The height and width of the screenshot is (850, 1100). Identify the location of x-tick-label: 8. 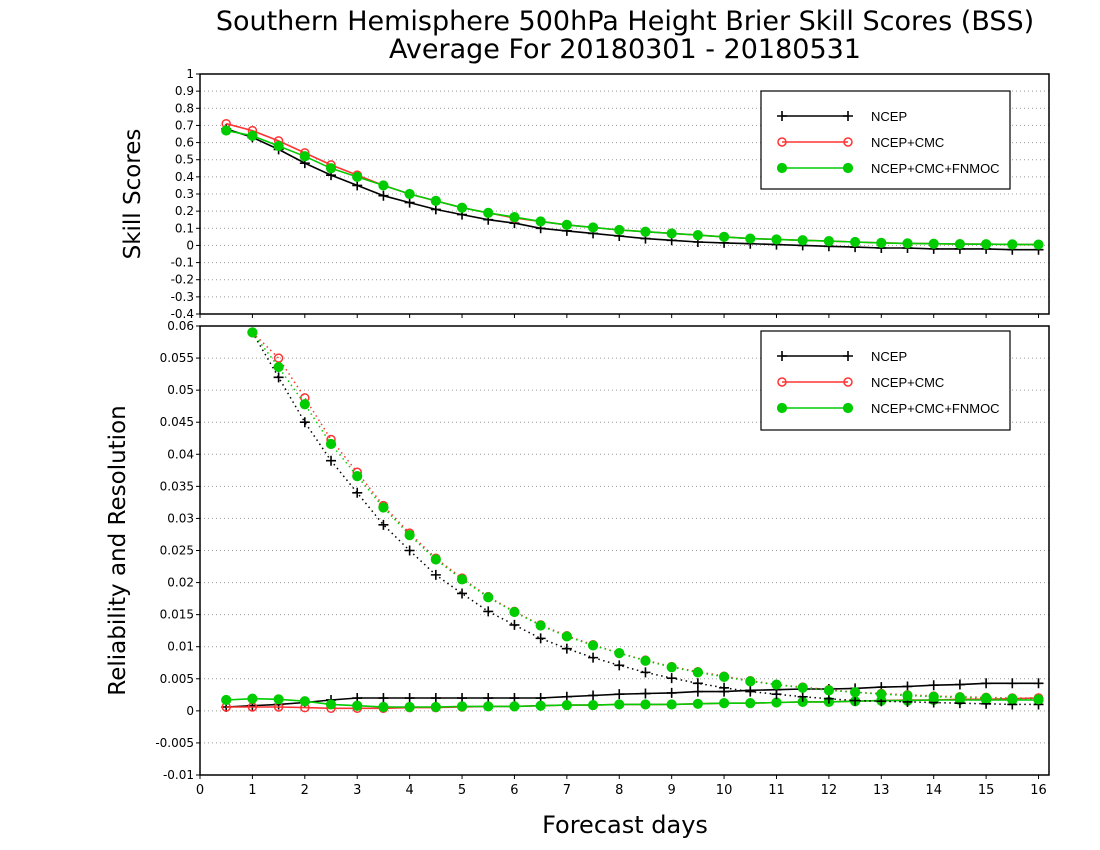
(619, 790).